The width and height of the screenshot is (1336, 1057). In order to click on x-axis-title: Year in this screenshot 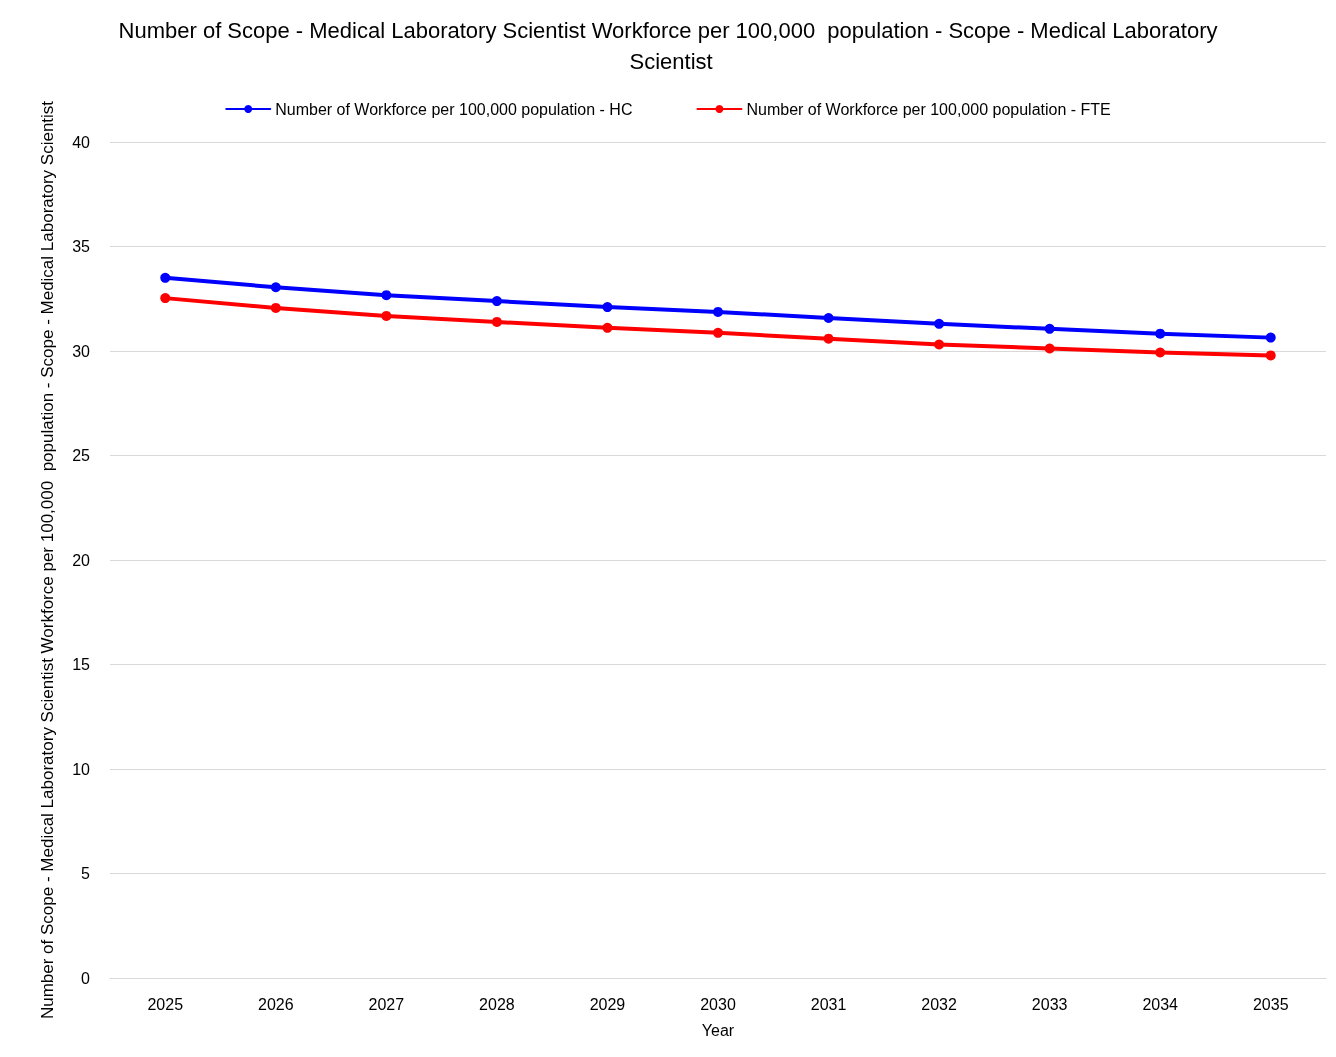, I will do `click(718, 1030)`.